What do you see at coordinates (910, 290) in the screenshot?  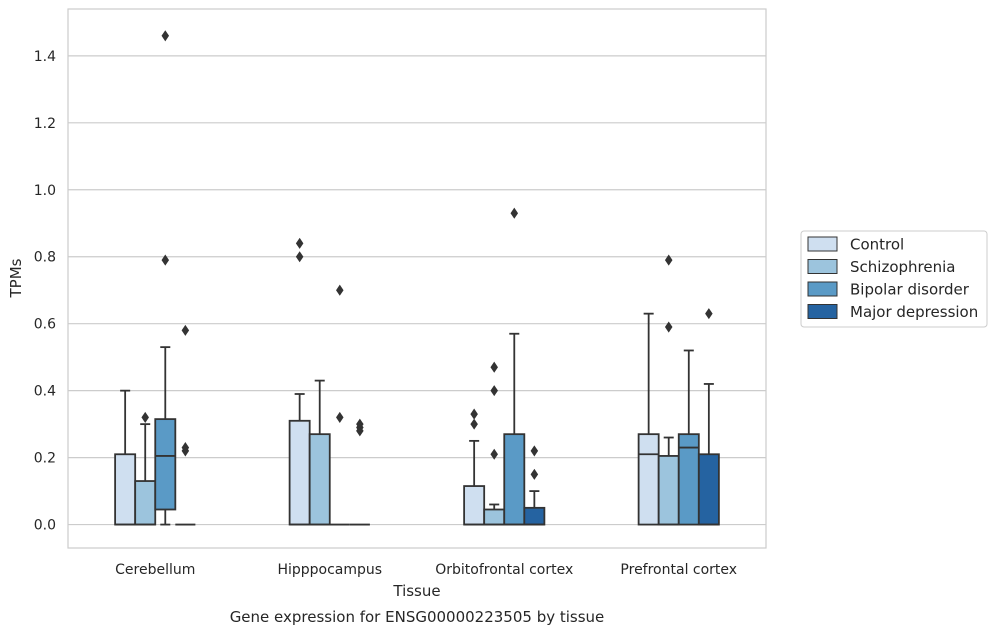 I see `legend-label: Bipolar disorder` at bounding box center [910, 290].